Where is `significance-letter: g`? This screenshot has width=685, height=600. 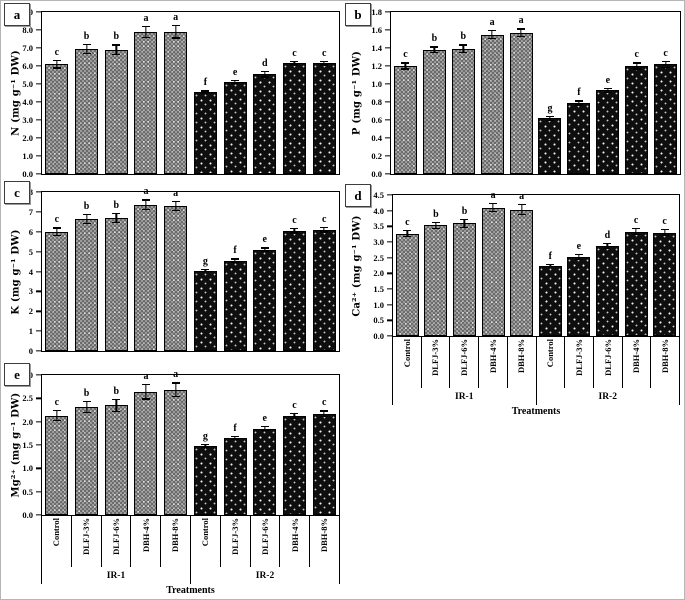 significance-letter: g is located at coordinates (205, 437).